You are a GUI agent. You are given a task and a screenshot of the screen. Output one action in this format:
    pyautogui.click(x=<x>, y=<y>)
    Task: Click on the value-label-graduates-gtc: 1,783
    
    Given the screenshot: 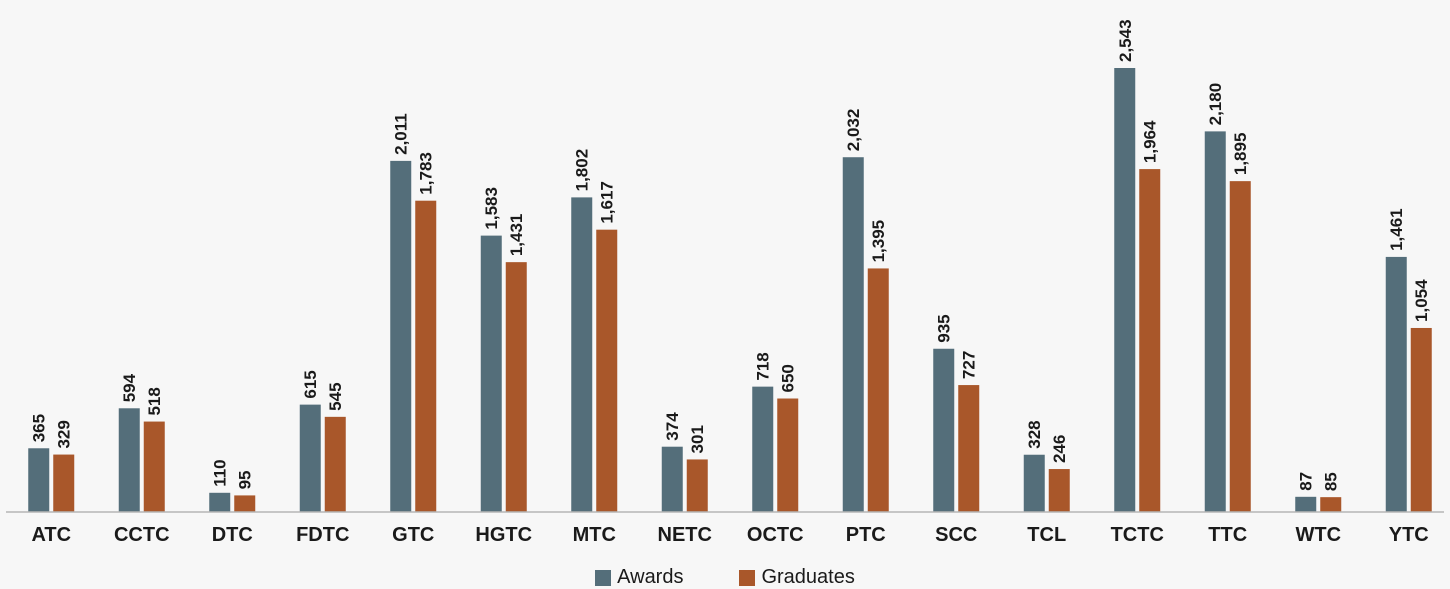 What is the action you would take?
    pyautogui.click(x=426, y=173)
    